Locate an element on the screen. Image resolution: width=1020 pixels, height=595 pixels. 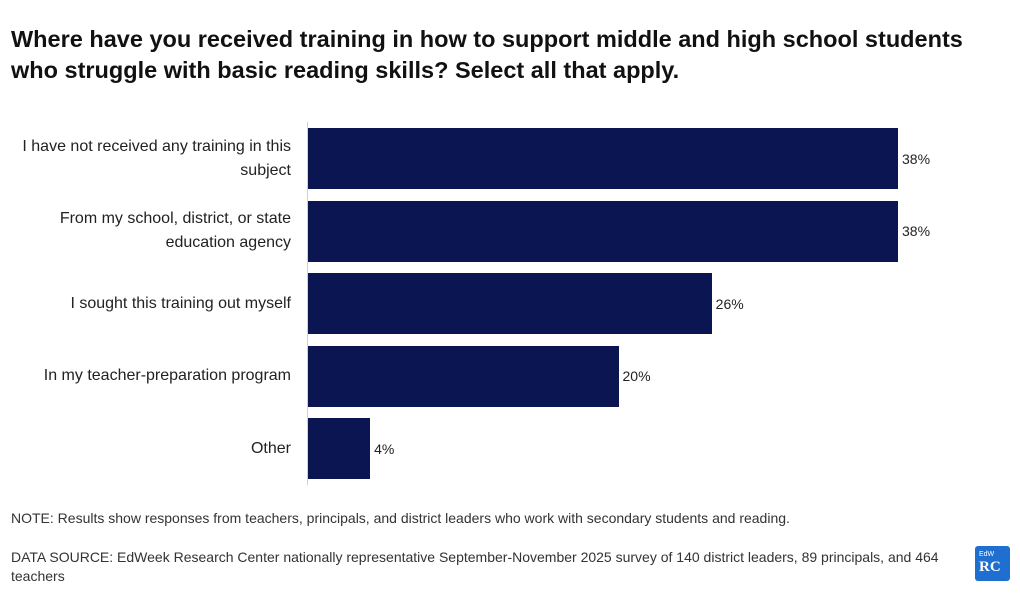
value-label: 20% is located at coordinates (636, 376).